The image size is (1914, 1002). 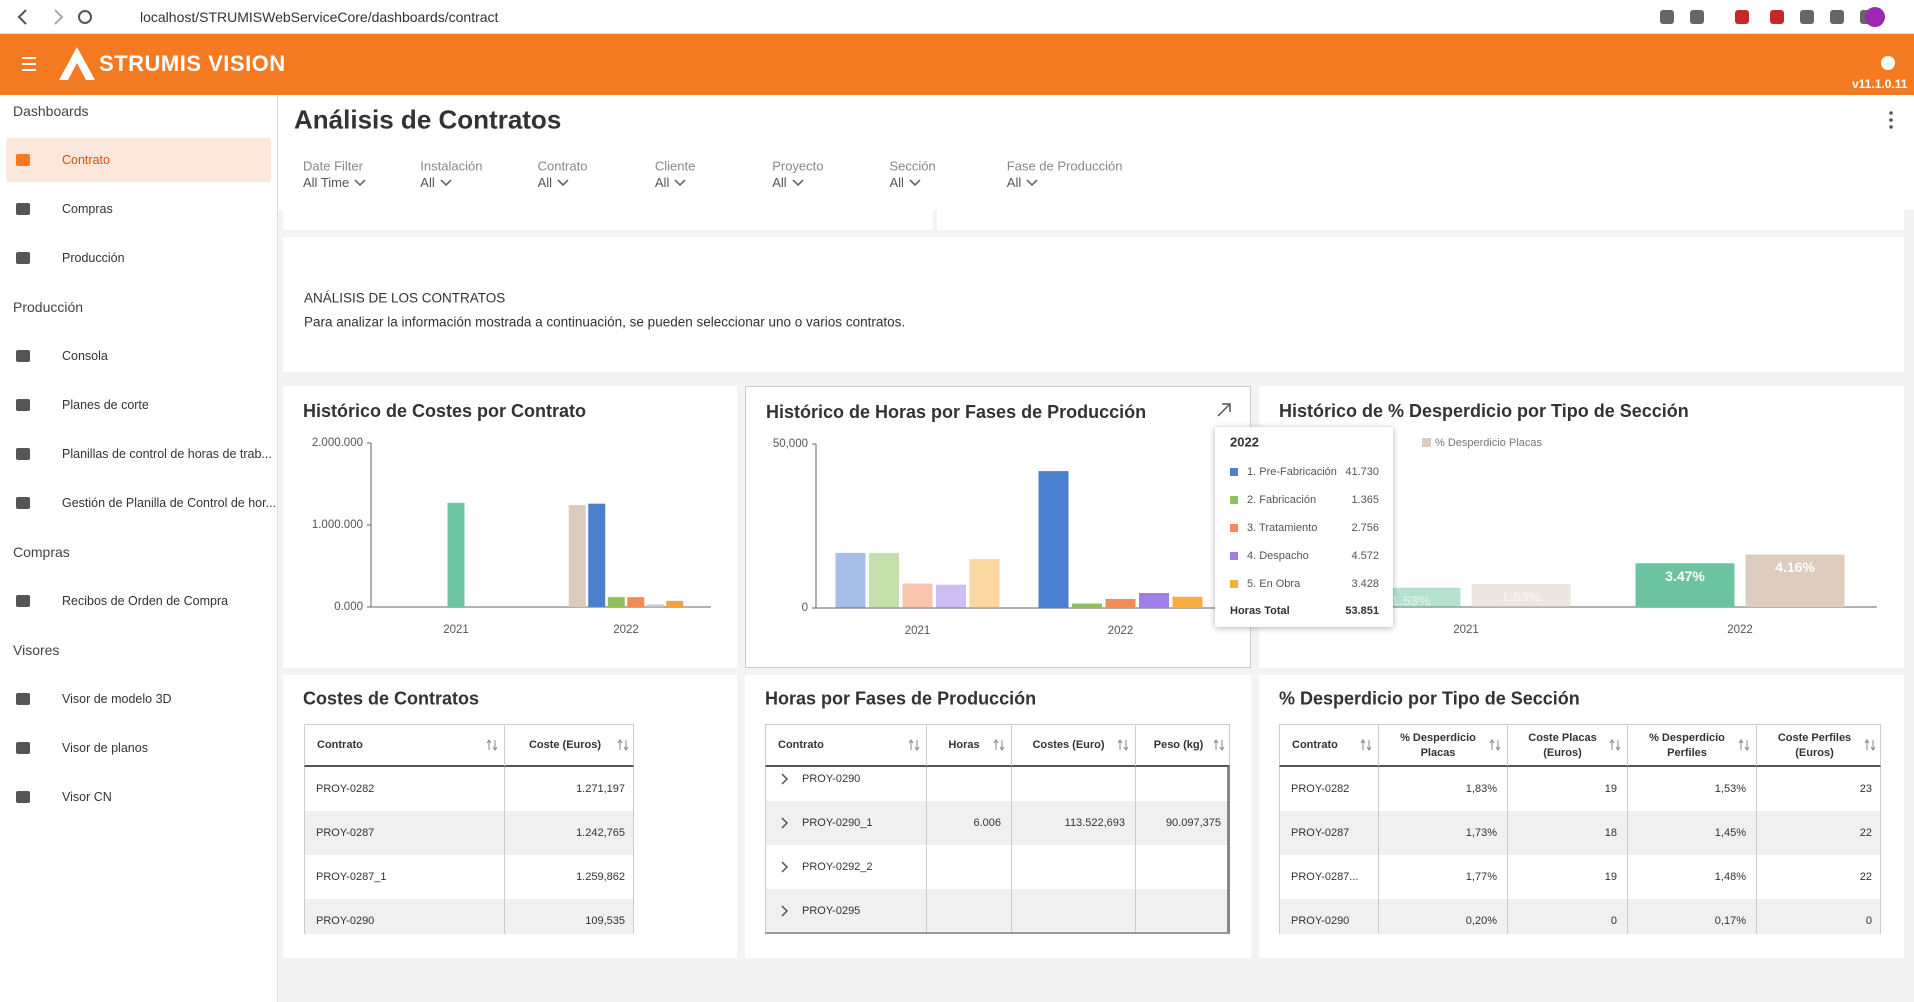 What do you see at coordinates (391, 698) in the screenshot?
I see `table-title: Costes de Contratos` at bounding box center [391, 698].